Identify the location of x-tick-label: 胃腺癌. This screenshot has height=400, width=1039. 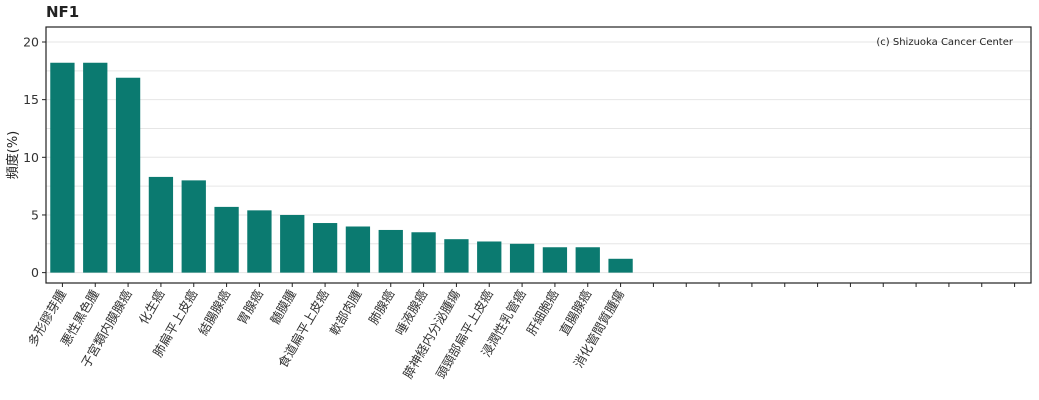
(250, 307).